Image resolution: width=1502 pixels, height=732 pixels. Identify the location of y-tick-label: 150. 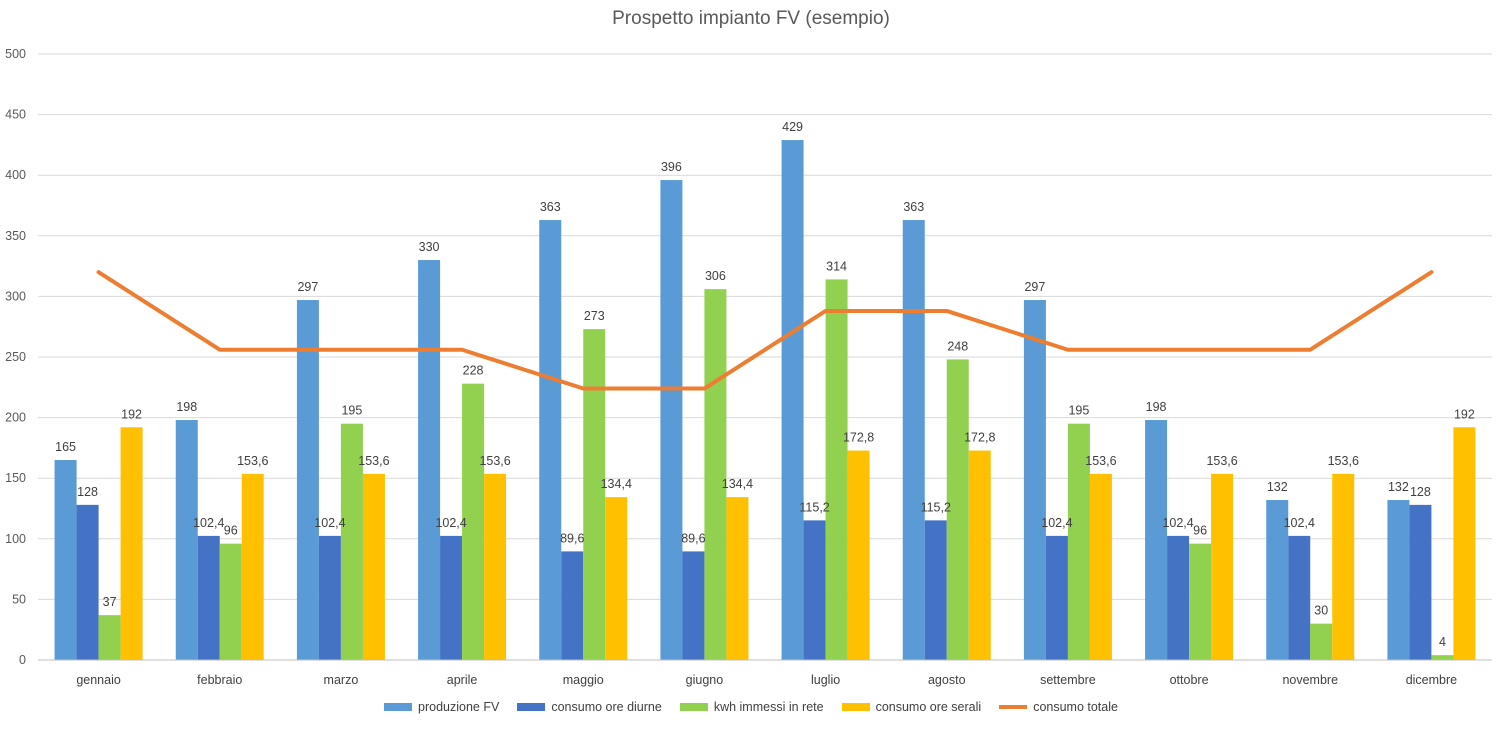
(15, 478).